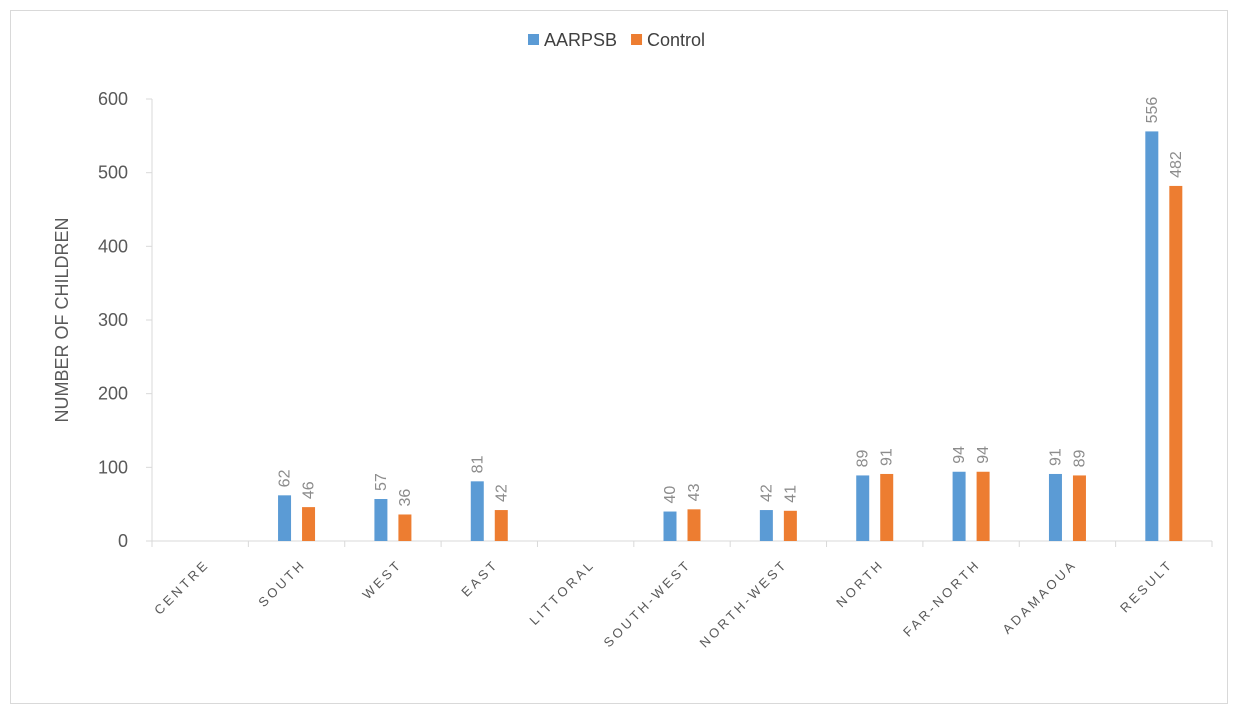 The width and height of the screenshot is (1235, 714). What do you see at coordinates (744, 604) in the screenshot?
I see `x-tick-label: NORTH-WEST` at bounding box center [744, 604].